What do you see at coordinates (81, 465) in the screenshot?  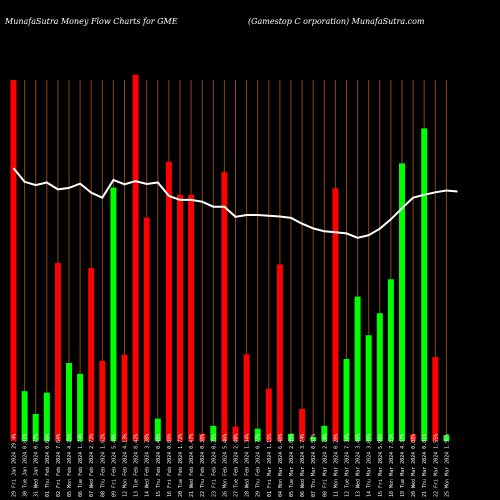 I see `x-tick-label: 06 Tue Feb 2024 1.74%` at bounding box center [81, 465].